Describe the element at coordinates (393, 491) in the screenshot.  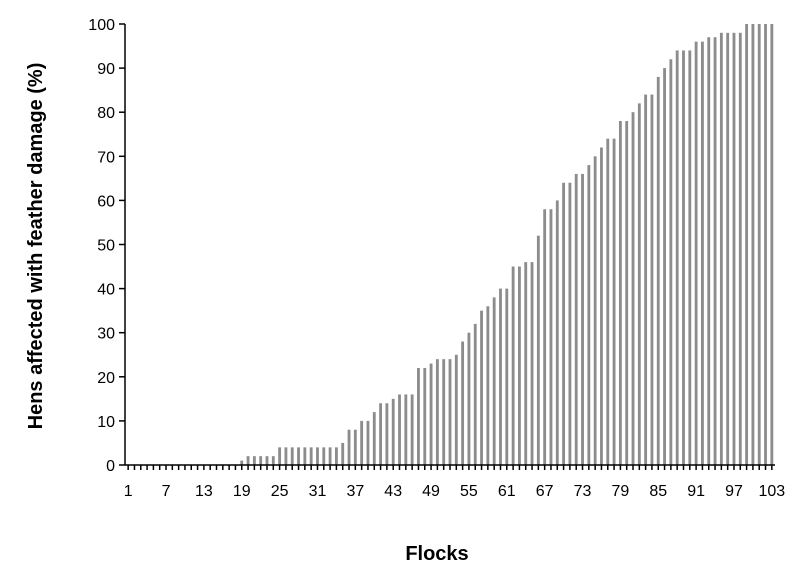
I see `x-tick-label: 43` at that location.